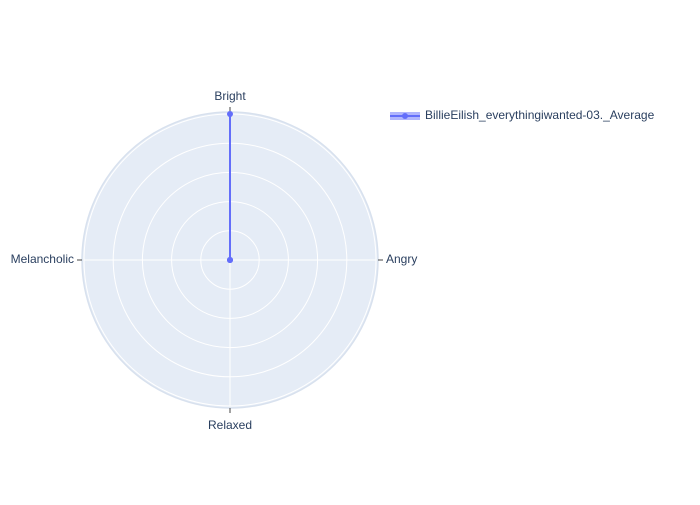 Image resolution: width=700 pixels, height=505 pixels. Describe the element at coordinates (405, 116) in the screenshot. I see `legend-swatch-marker` at that location.